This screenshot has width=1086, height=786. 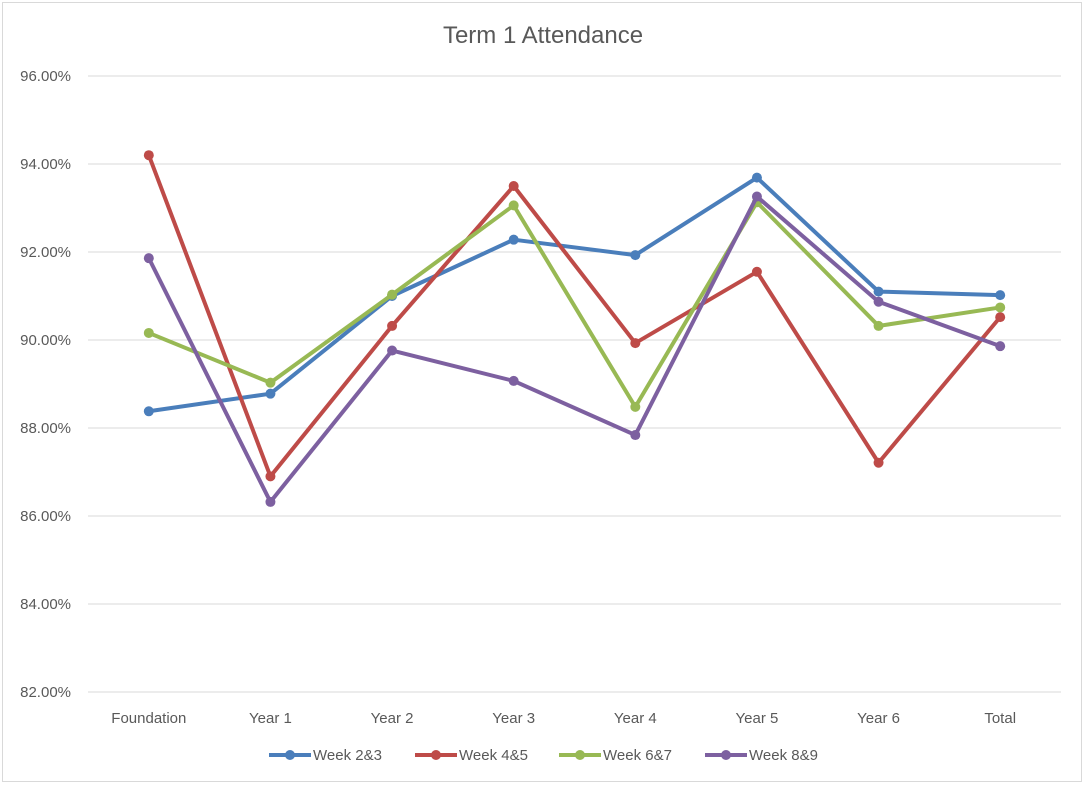 I want to click on x-tick-label: Foundation, so click(x=148, y=718).